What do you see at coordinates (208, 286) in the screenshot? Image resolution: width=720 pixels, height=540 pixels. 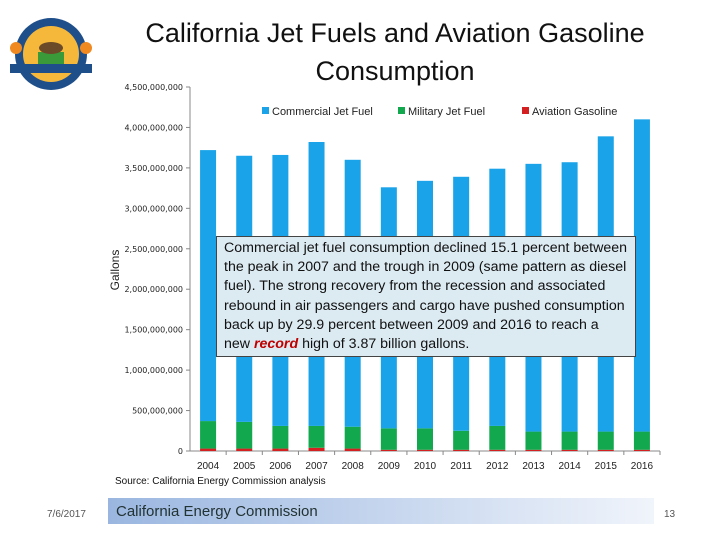 I see `bar-commercial-jet-fuel-2004` at bounding box center [208, 286].